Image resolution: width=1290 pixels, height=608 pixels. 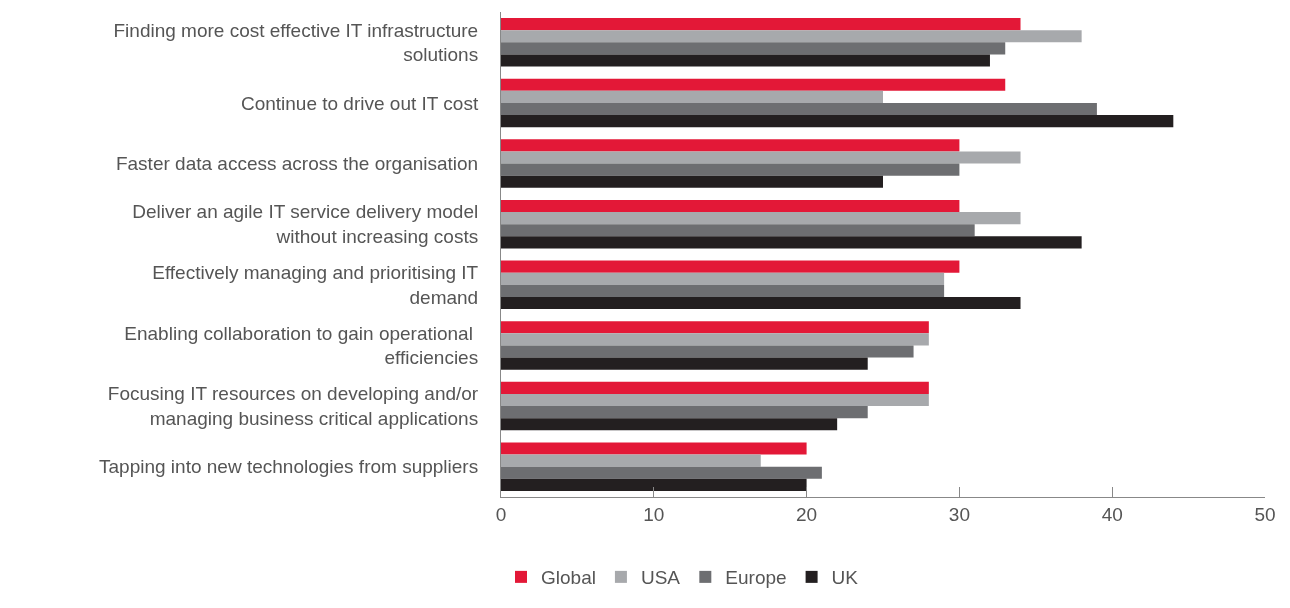 What do you see at coordinates (654, 514) in the screenshot?
I see `x-tick-label: 10` at bounding box center [654, 514].